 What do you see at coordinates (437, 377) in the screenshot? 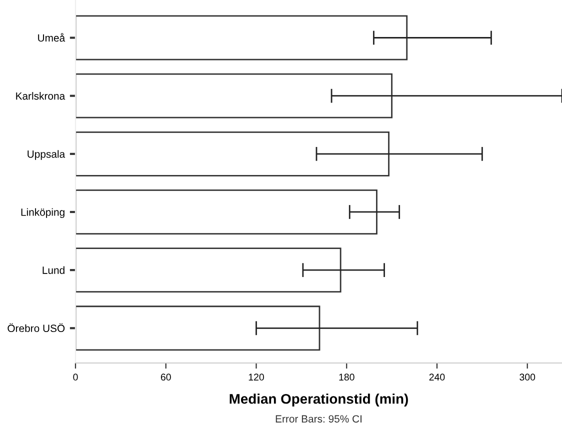
I see `x-tick-label: 240` at bounding box center [437, 377].